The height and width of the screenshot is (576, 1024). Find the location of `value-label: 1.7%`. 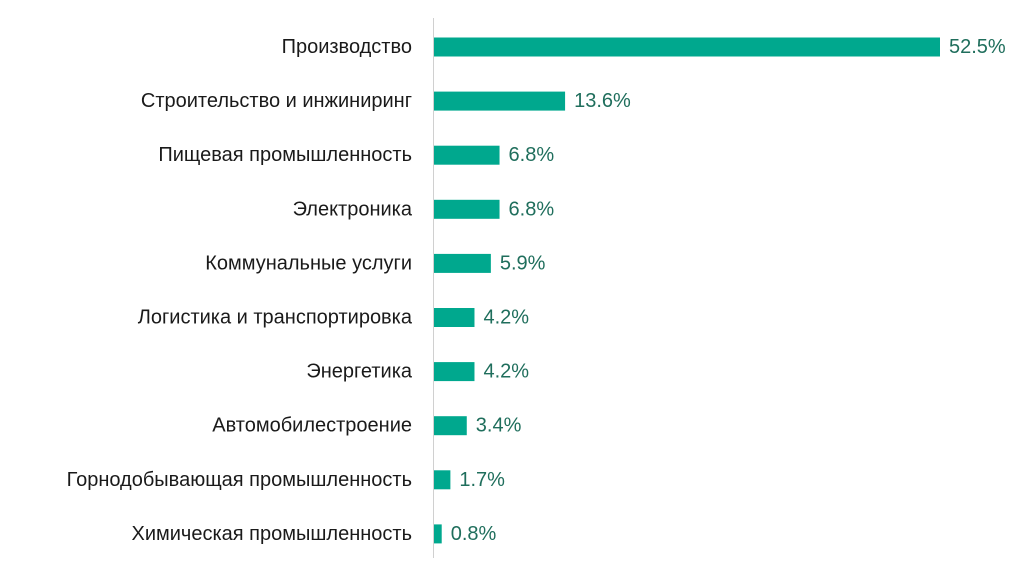

value-label: 1.7% is located at coordinates (482, 480).